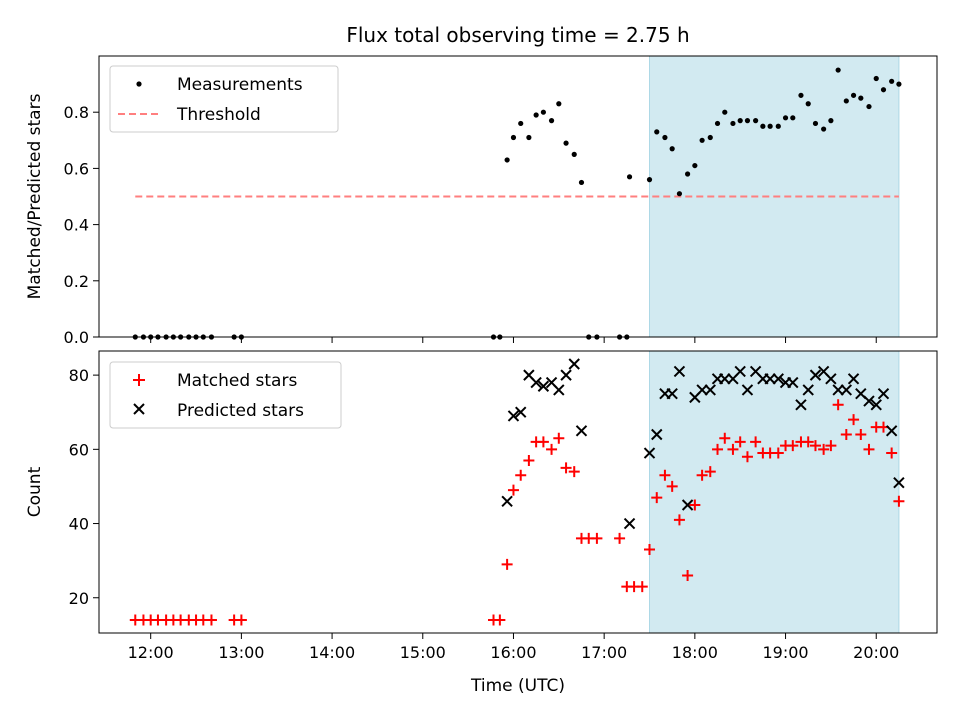 This screenshot has width=960, height=720. Describe the element at coordinates (695, 652) in the screenshot. I see `x-tick-label: 18:00` at that location.